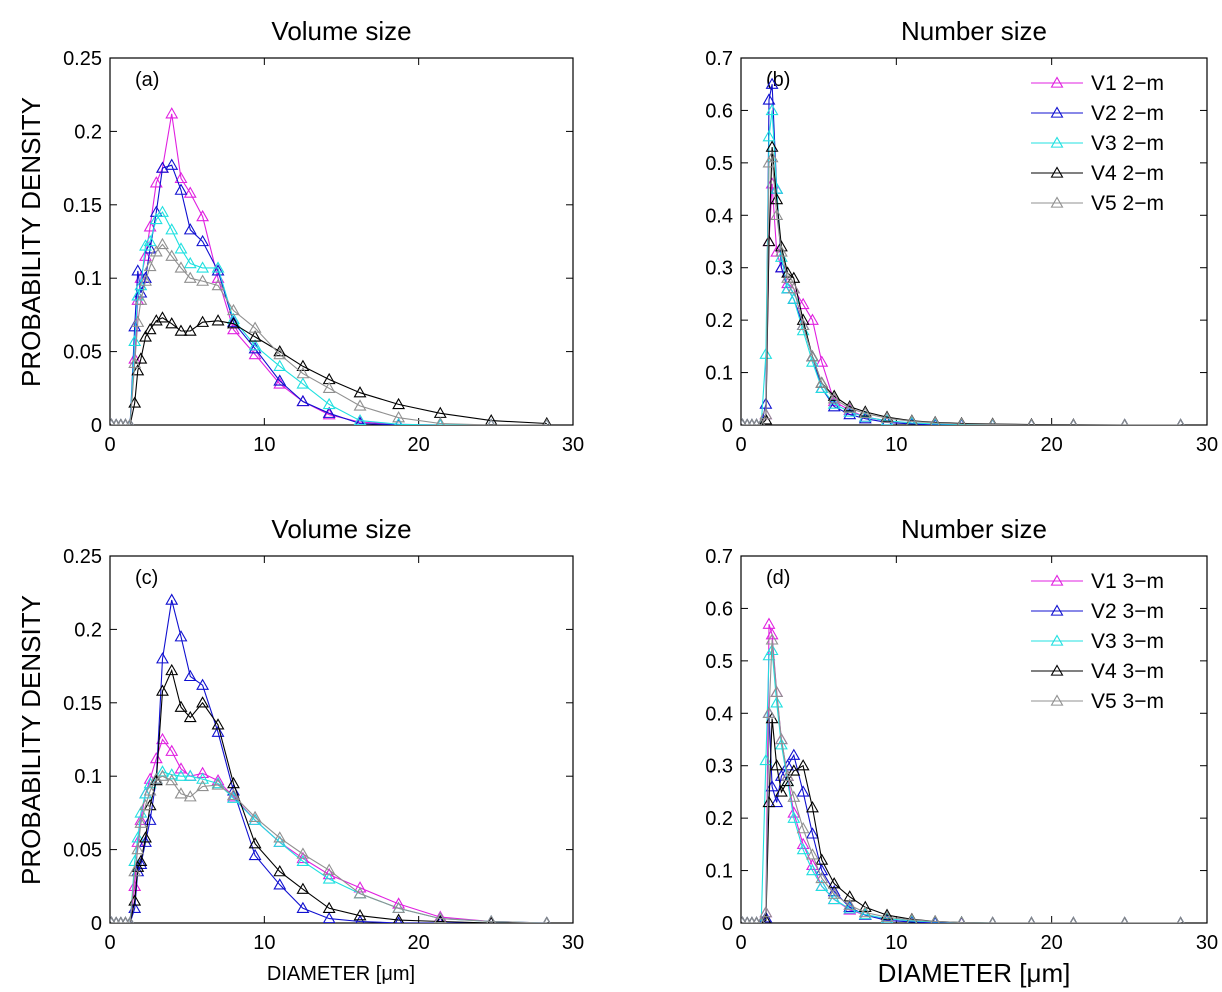  Describe the element at coordinates (1057, 202) in the screenshot. I see `legend-marker` at that location.